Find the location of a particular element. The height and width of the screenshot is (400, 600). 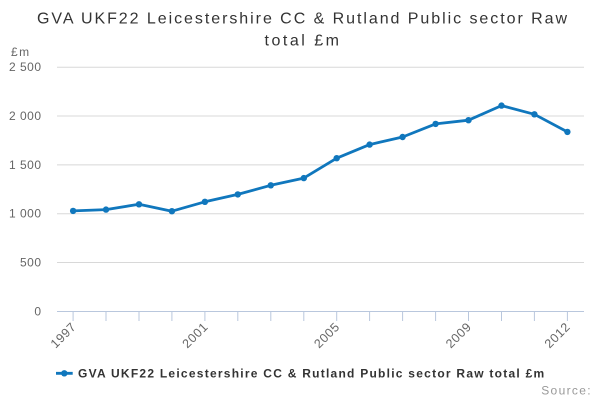

svg-text: total £m is located at coordinates (303, 41).